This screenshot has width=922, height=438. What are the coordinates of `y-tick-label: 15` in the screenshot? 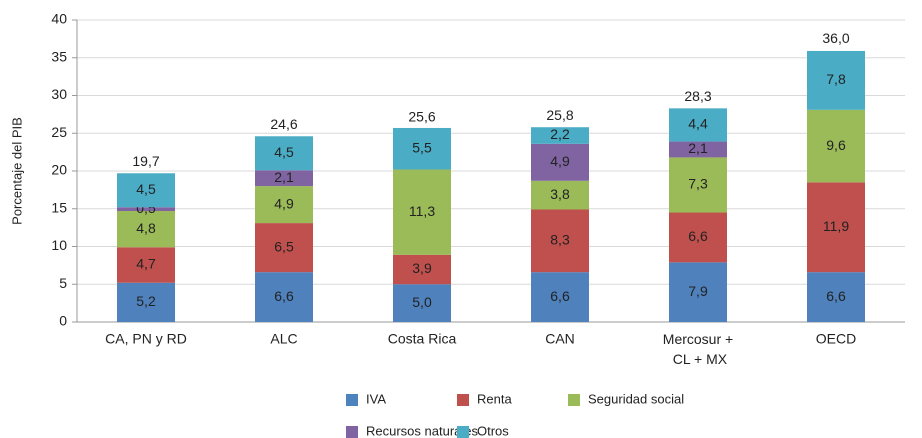 It's located at (59, 207).